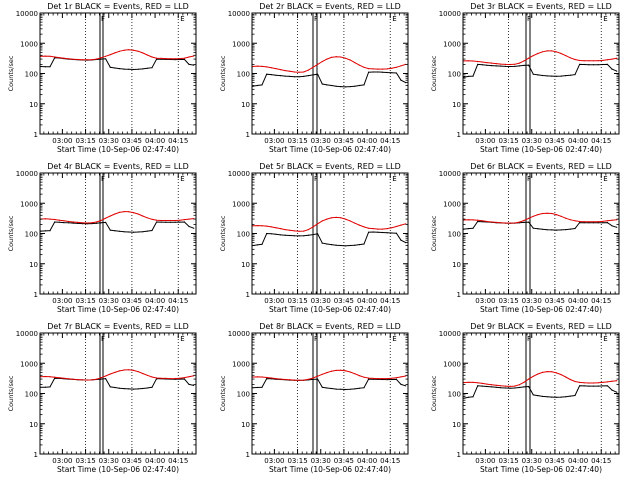  Describe the element at coordinates (85, 301) in the screenshot. I see `x-tick-label: 03:15` at that location.